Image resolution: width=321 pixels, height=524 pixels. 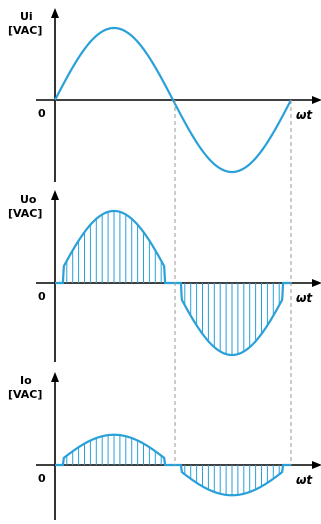 I want to click on io-ylabel-top: Io, so click(x=26, y=380).